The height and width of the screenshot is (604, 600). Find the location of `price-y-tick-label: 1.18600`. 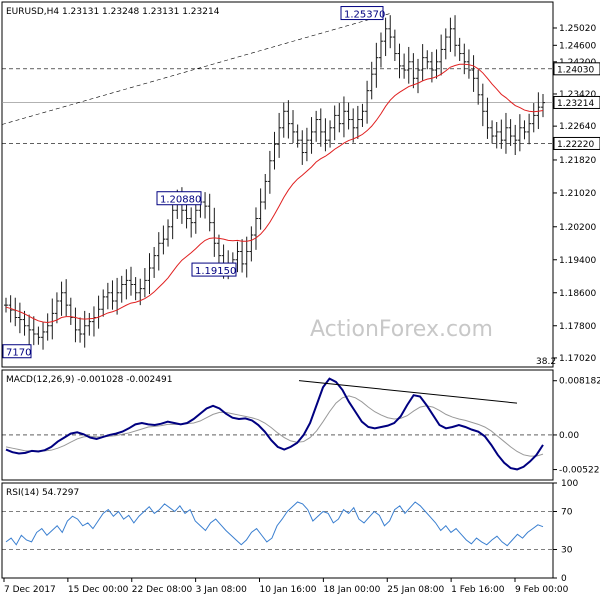

price-y-tick-label: 1.18600 is located at coordinates (577, 294).